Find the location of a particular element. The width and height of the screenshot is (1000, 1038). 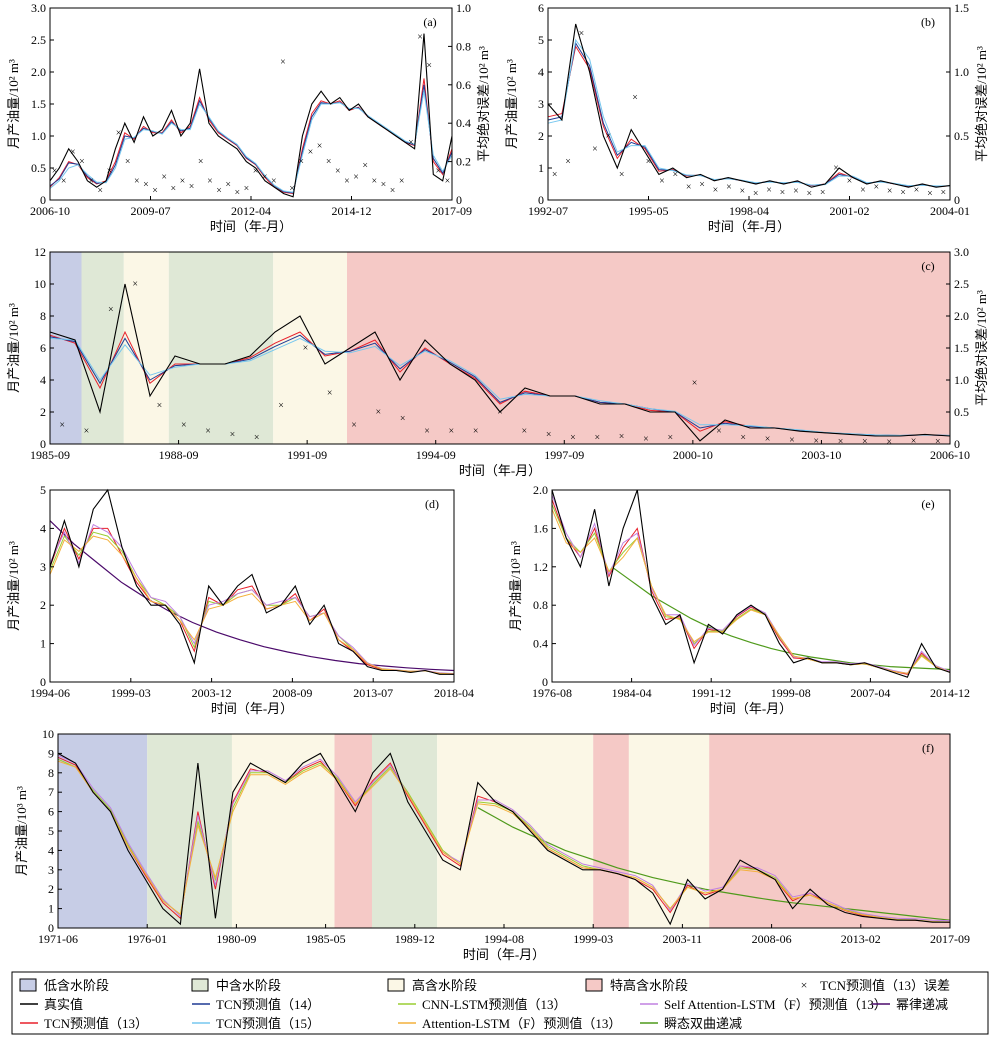

legend-label: TCN预测值（13） is located at coordinates (96, 1023).